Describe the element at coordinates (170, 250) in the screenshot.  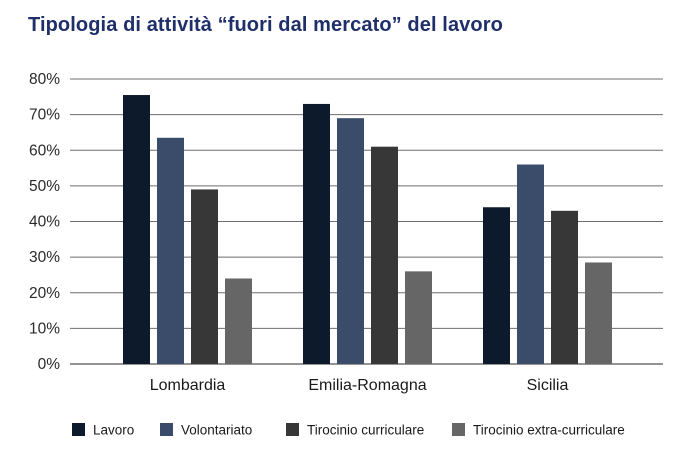
I see `bar-lombardia-volontariato` at that location.